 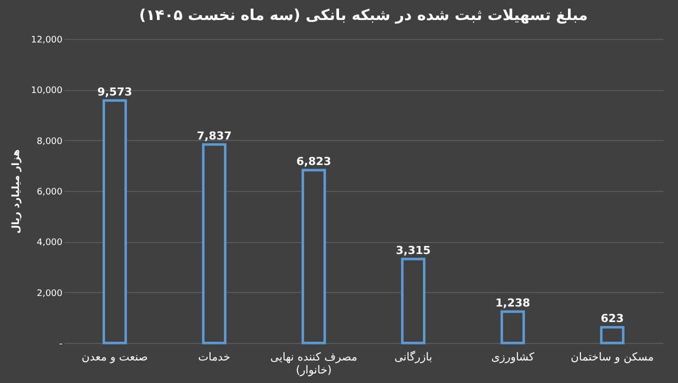 What do you see at coordinates (214, 135) in the screenshot?
I see `data-label: 7,837` at bounding box center [214, 135].